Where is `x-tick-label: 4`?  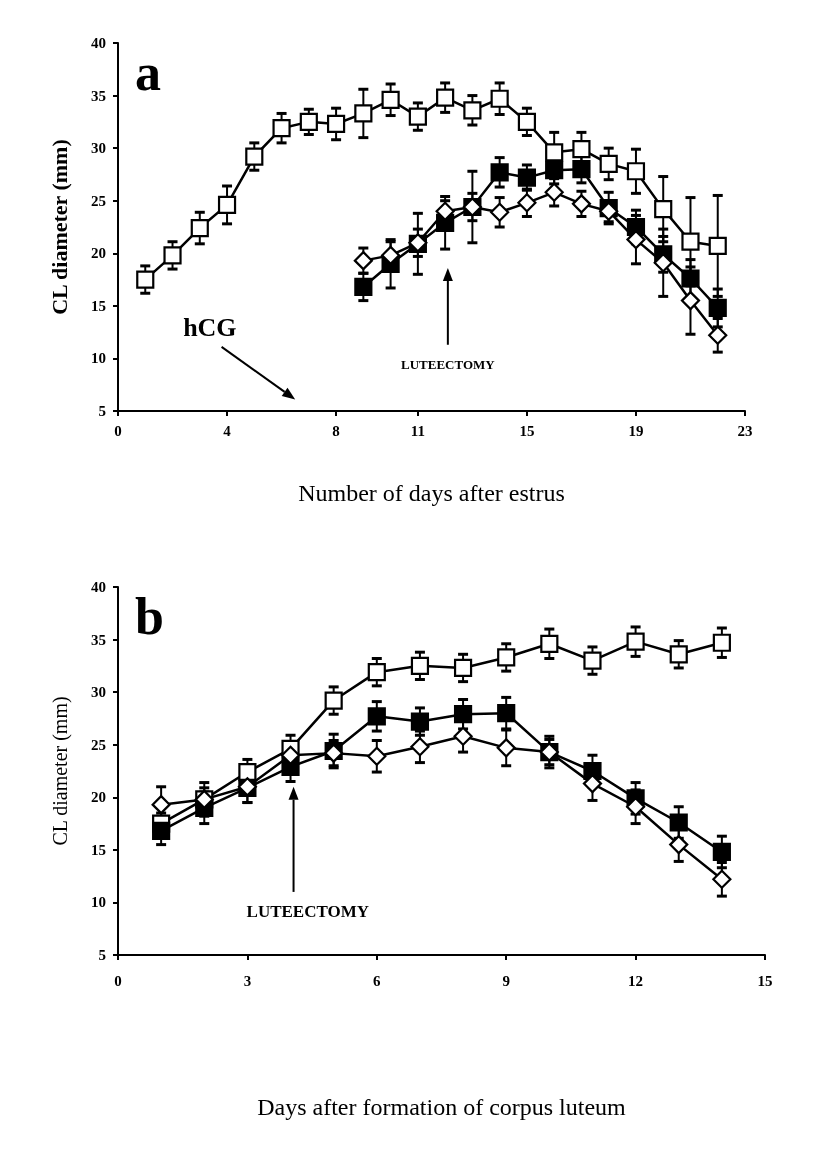 x-tick-label: 4 is located at coordinates (227, 430).